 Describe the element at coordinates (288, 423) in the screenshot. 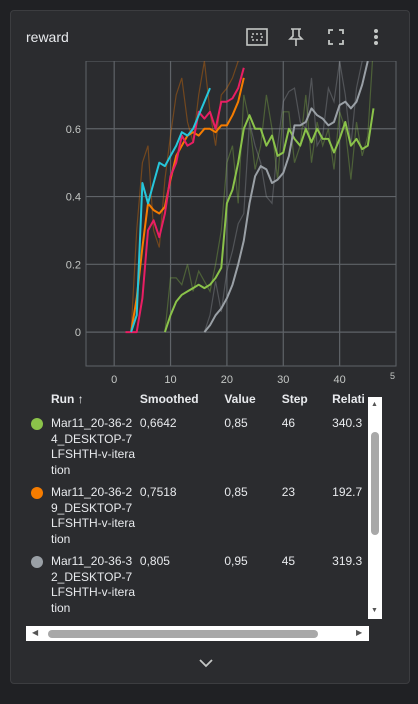

I see `step-cell: 46` at that location.